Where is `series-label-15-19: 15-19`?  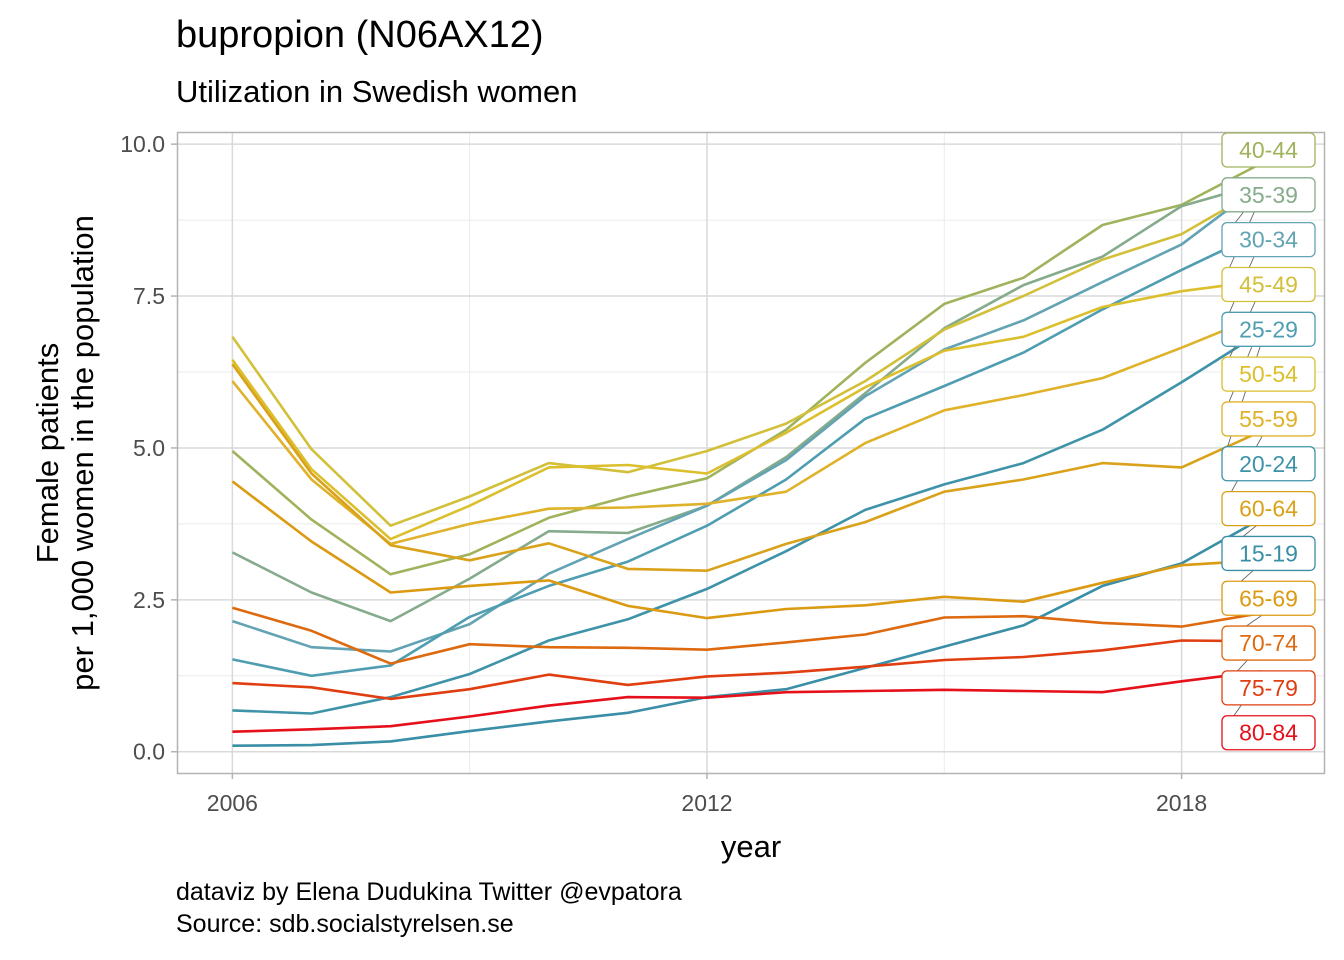
series-label-15-19: 15-19 is located at coordinates (1268, 553).